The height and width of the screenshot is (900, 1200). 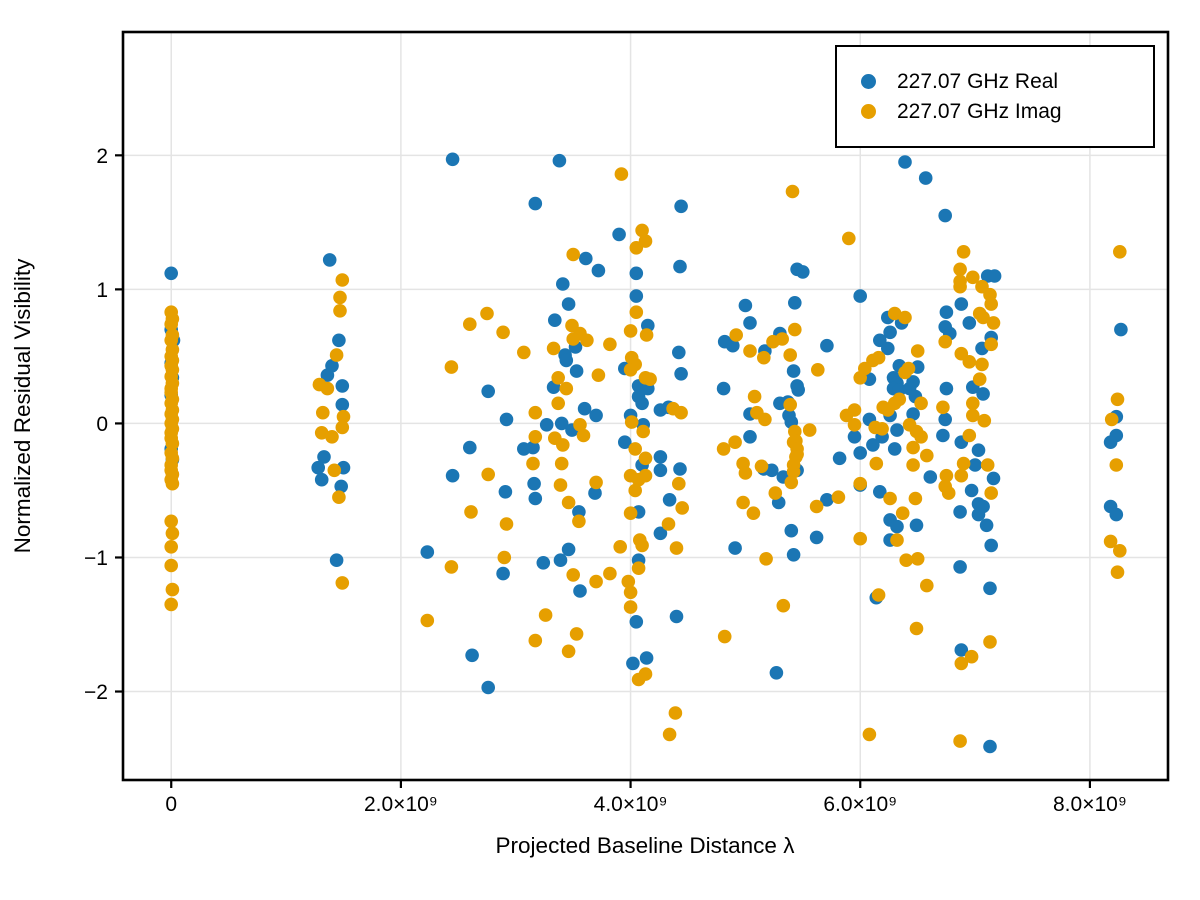 I want to click on y-tick-label: 1, so click(x=102, y=290).